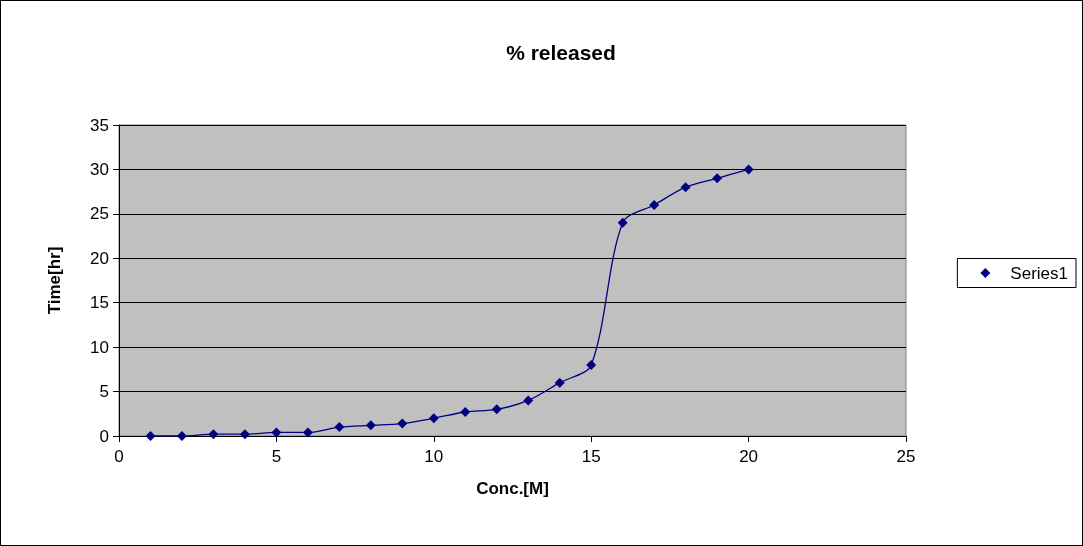 Image resolution: width=1083 pixels, height=546 pixels. Describe the element at coordinates (1039, 273) in the screenshot. I see `legend-label: Series1` at that location.